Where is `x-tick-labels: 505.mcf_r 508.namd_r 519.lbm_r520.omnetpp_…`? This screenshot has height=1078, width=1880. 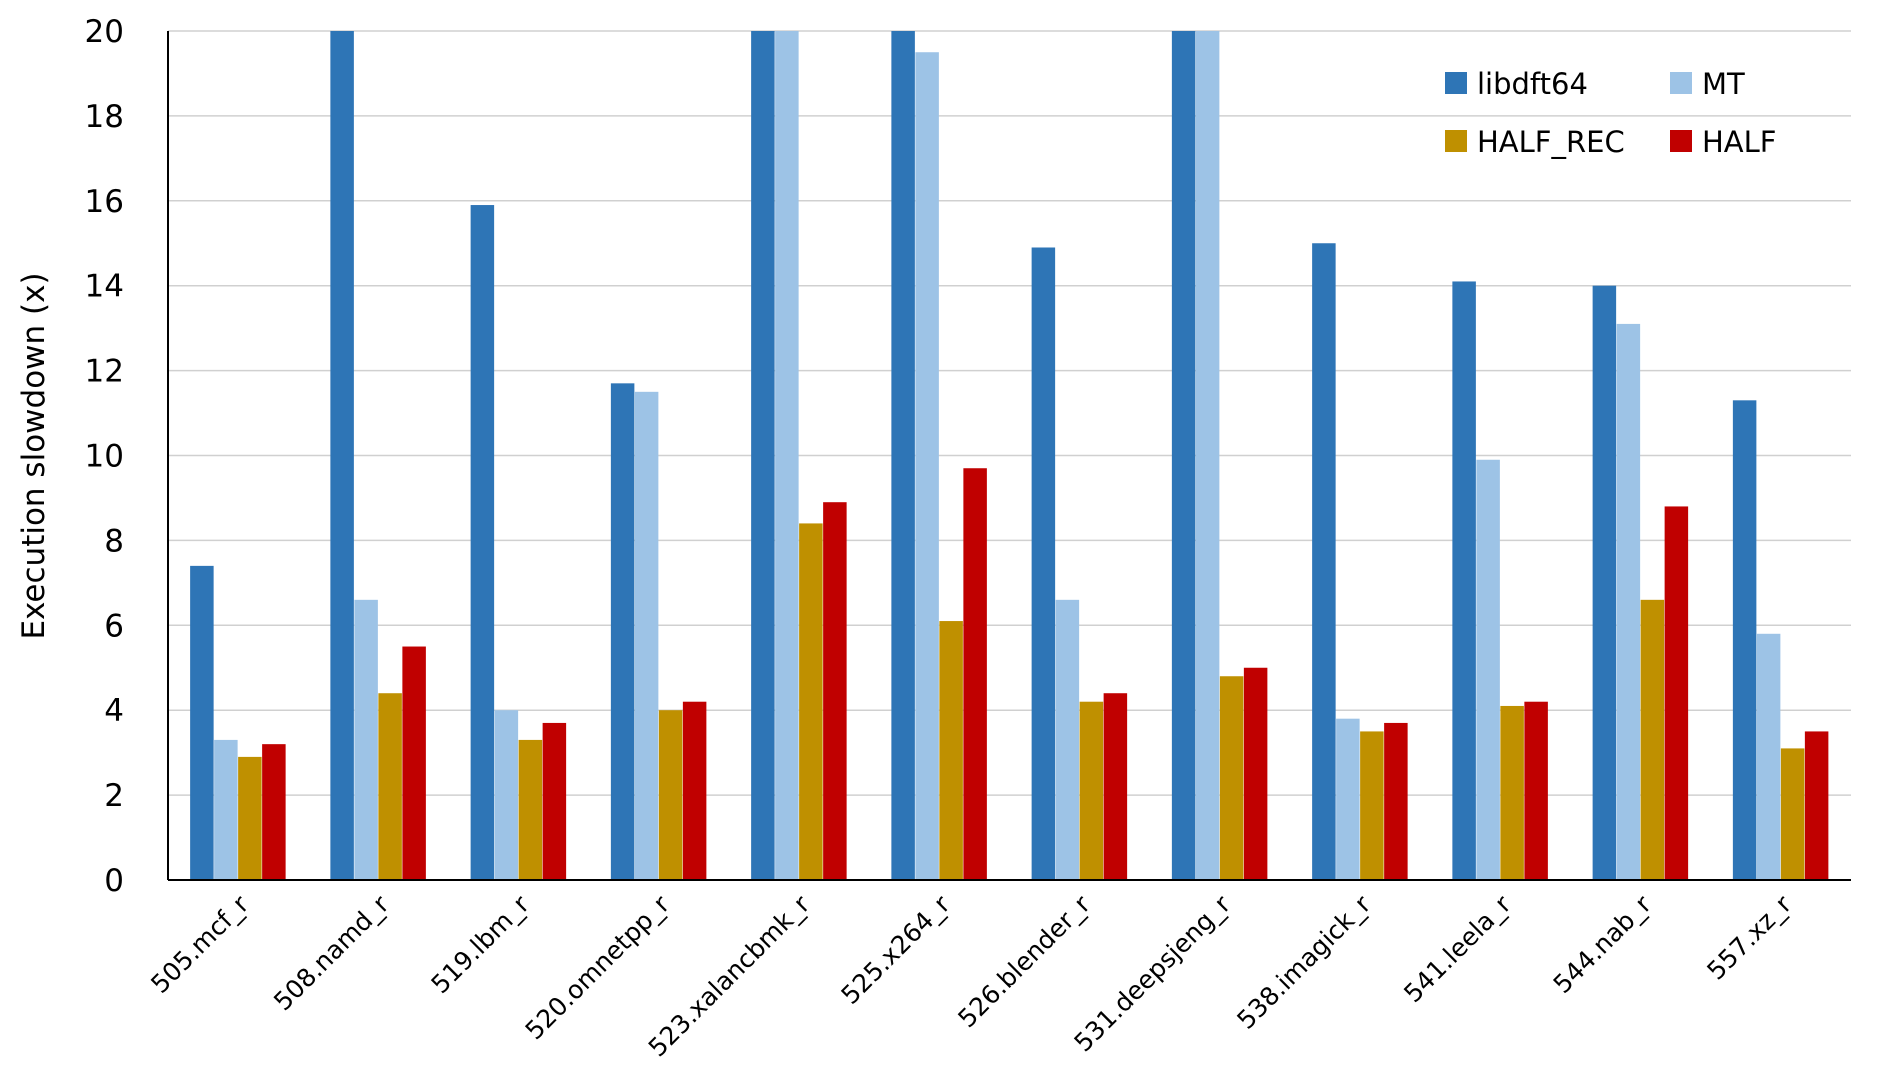 x-tick-labels: 505.mcf_r 508.namd_r 519.lbm_r520.omnetpp_… is located at coordinates (971, 975).